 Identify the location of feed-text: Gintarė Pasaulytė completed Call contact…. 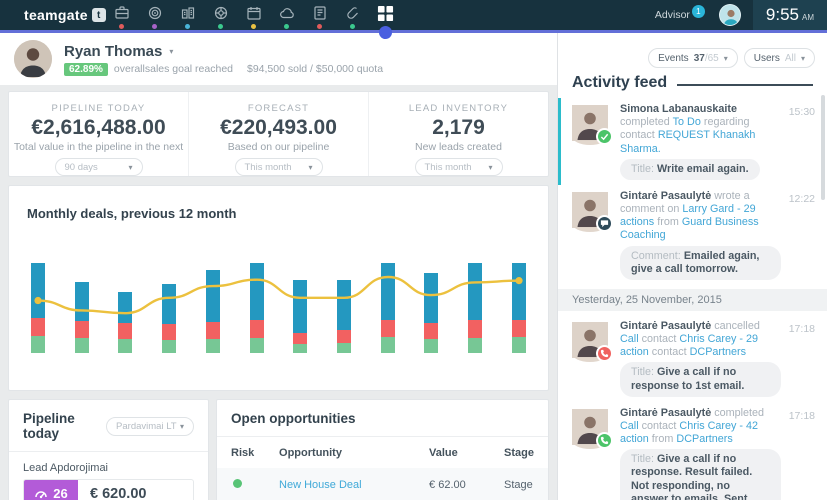
(700, 427).